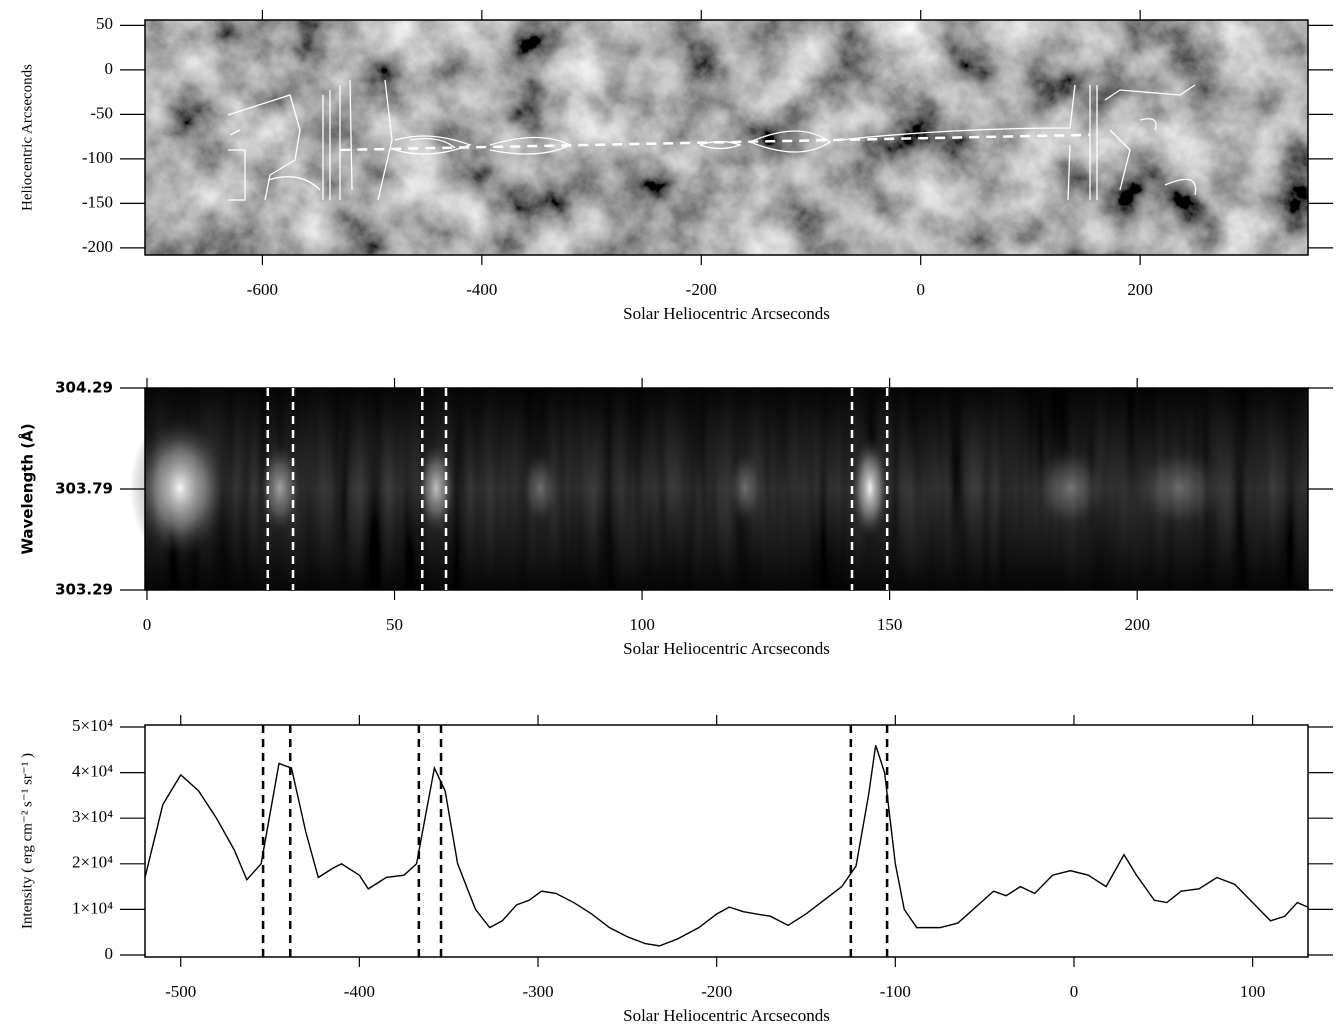 The height and width of the screenshot is (1031, 1343). I want to click on y-axis-label: Wavelength (Å), so click(27, 488).